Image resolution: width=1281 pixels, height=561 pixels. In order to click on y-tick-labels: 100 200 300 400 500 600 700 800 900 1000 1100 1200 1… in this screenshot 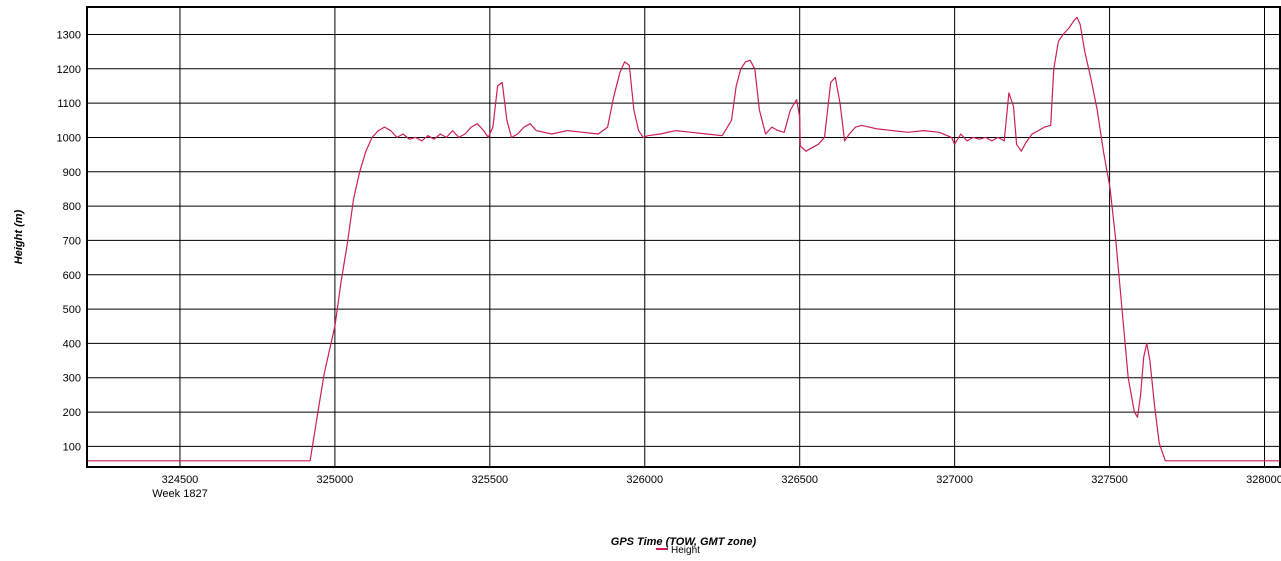, I will do `click(69, 241)`.